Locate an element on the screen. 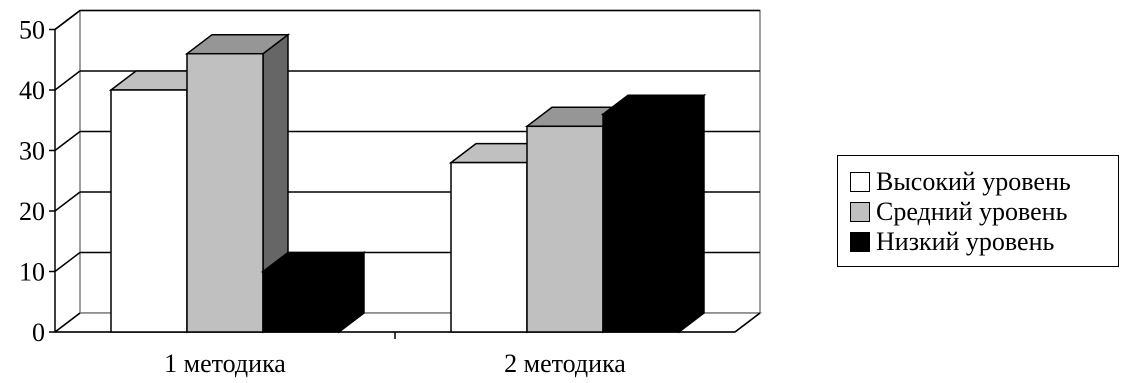  legend-swatch-high is located at coordinates (860, 182).